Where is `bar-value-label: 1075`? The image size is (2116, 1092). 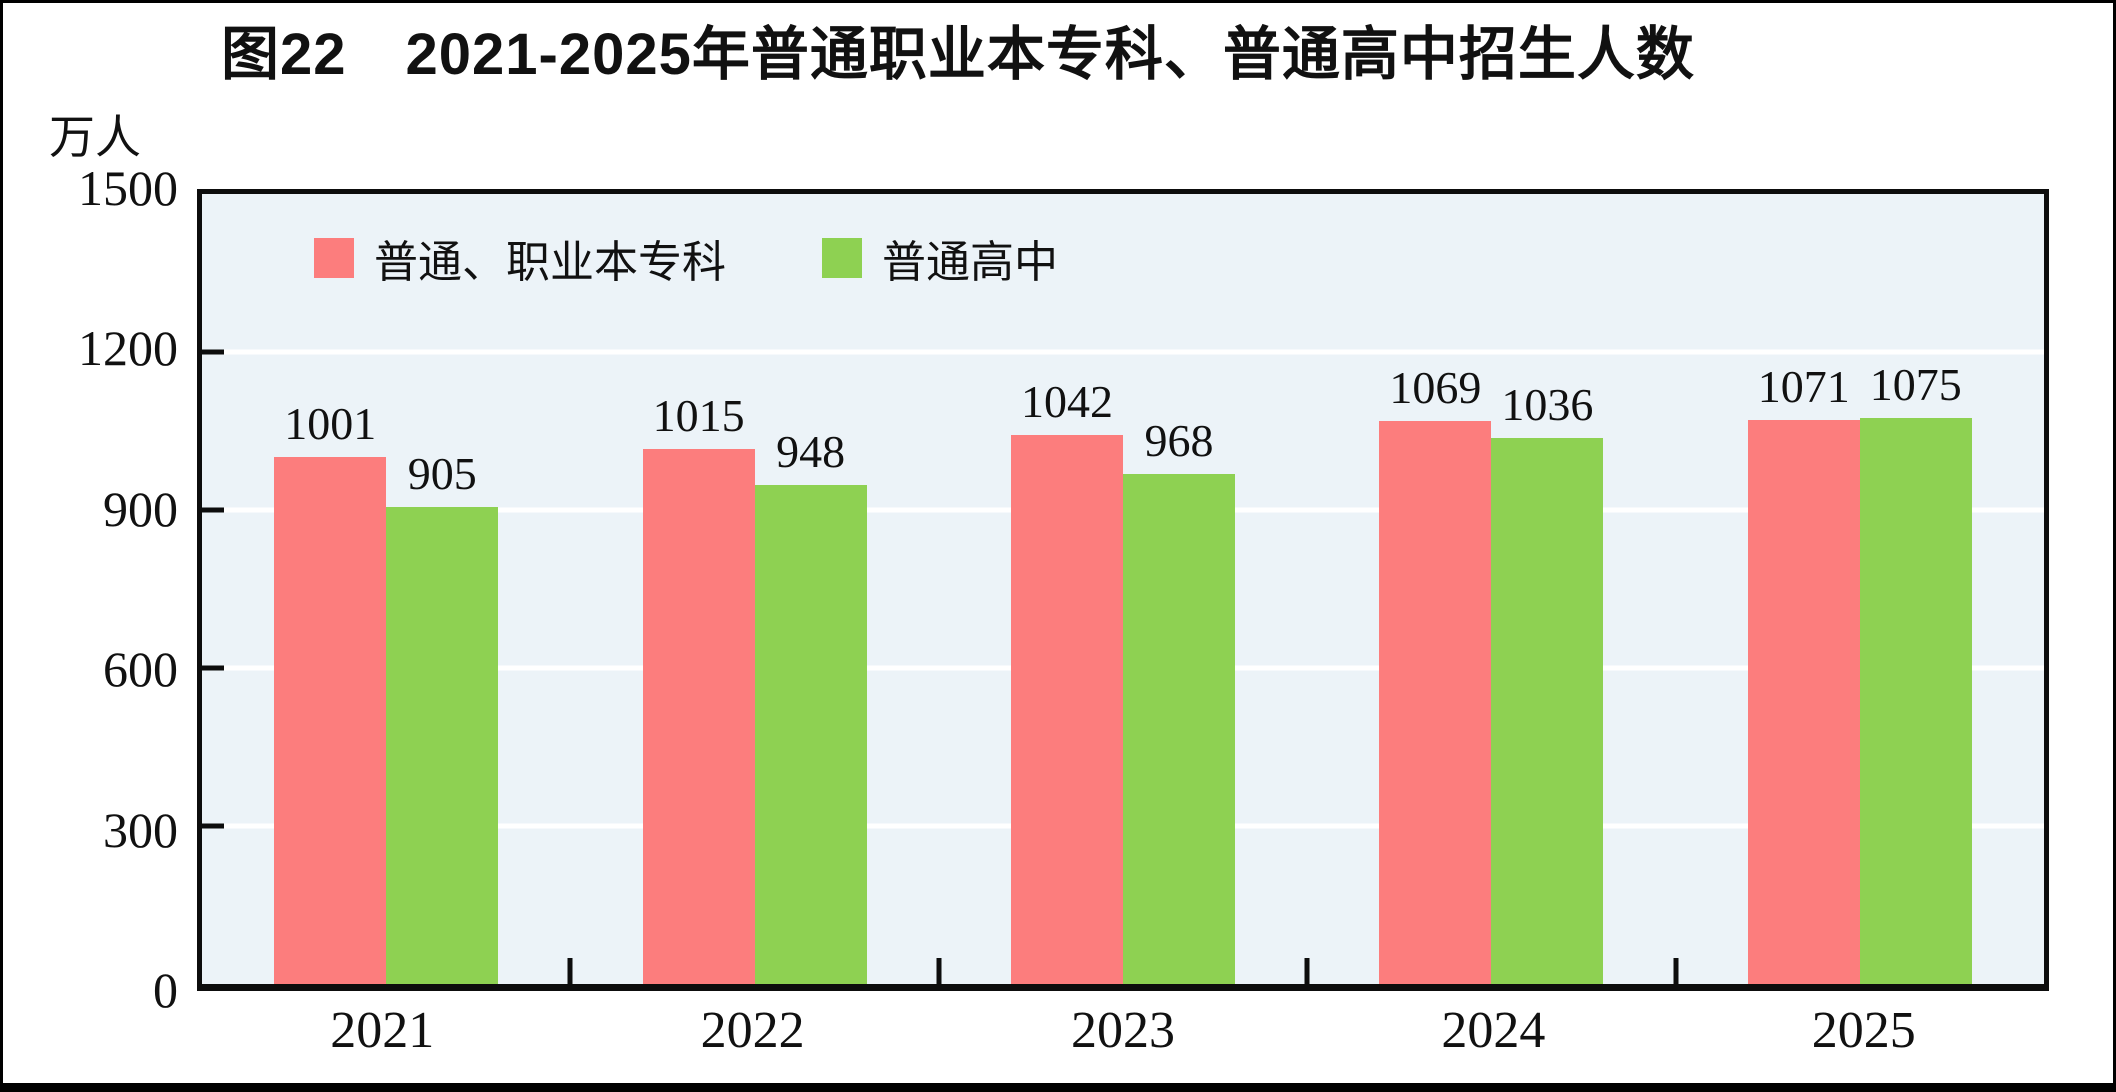 bar-value-label: 1075 is located at coordinates (1915, 384).